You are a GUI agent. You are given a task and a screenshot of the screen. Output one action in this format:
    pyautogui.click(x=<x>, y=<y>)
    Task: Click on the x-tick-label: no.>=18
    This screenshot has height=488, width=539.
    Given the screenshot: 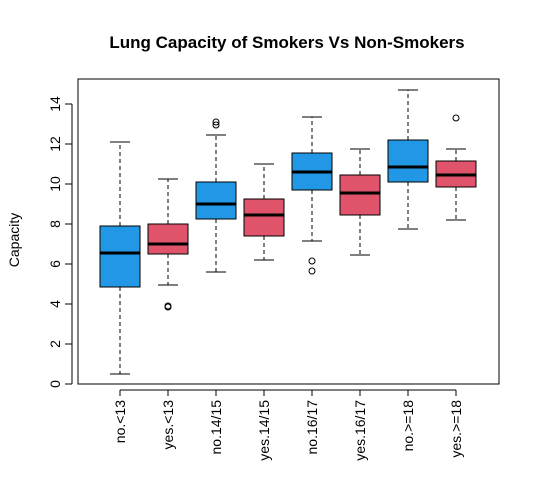 What is the action you would take?
    pyautogui.click(x=408, y=426)
    